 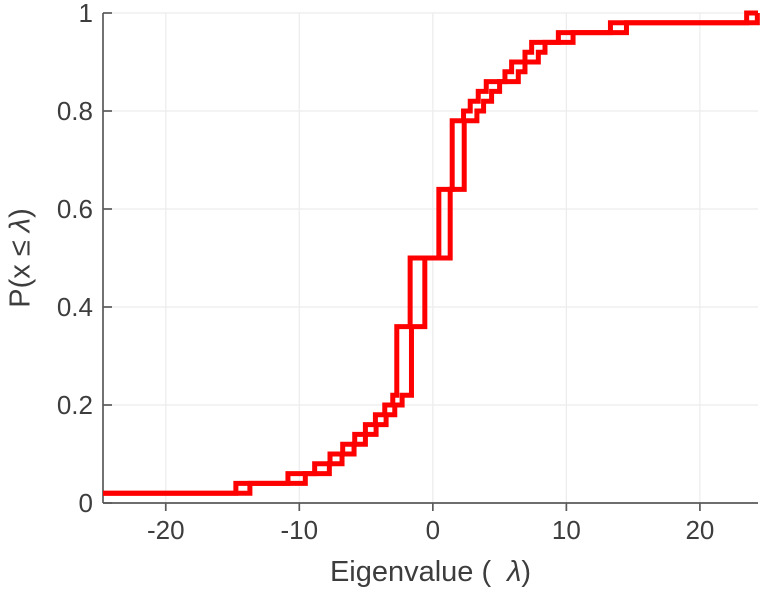 I want to click on x-tick-label: 20, so click(x=699, y=530).